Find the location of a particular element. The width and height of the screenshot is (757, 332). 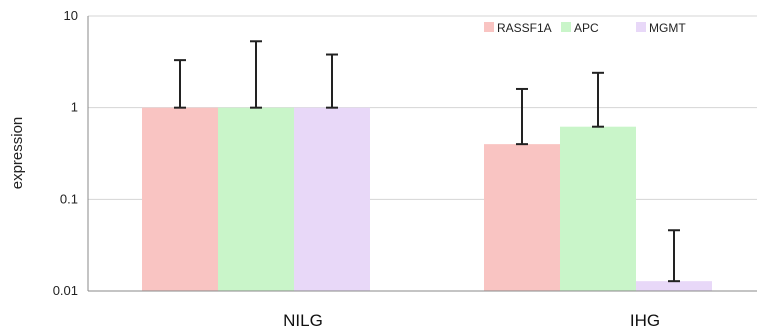

bar-mgmt-ihg is located at coordinates (674, 286).